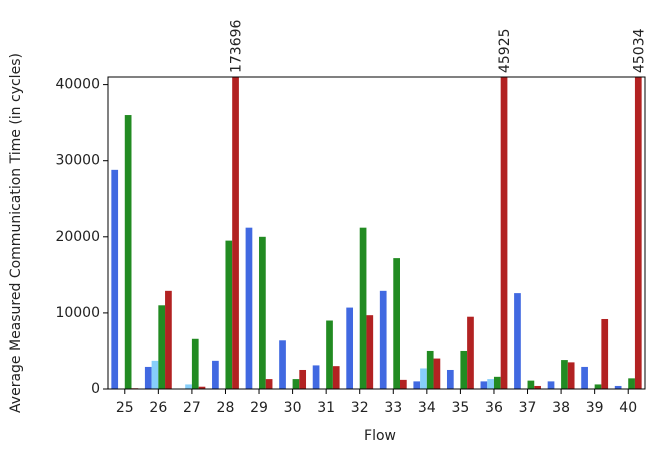 The height and width of the screenshot is (469, 661). What do you see at coordinates (237, 46) in the screenshot?
I see `value-label: 173696` at bounding box center [237, 46].